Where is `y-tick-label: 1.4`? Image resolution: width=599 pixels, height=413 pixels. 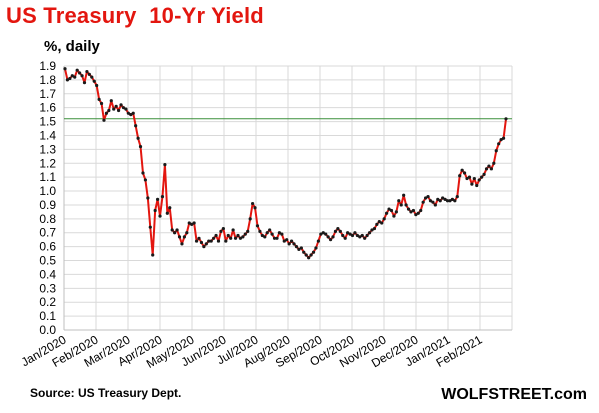 y-tick-label: 1.4 is located at coordinates (47, 135).